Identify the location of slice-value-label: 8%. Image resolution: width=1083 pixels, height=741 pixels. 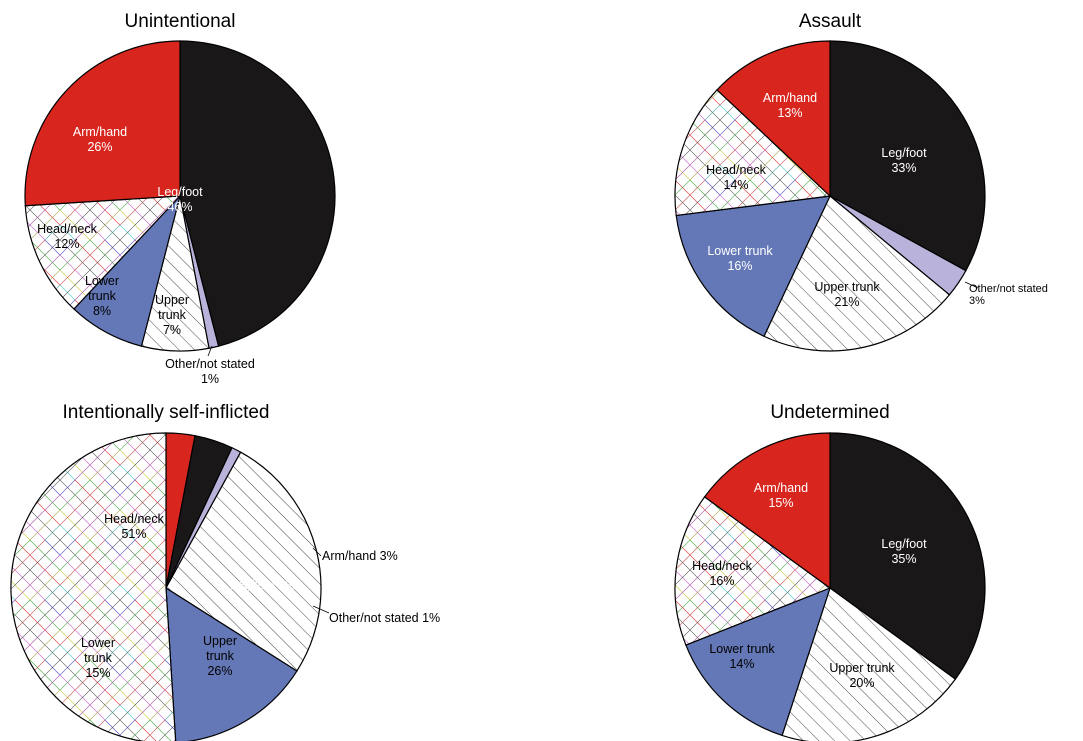
(102, 311).